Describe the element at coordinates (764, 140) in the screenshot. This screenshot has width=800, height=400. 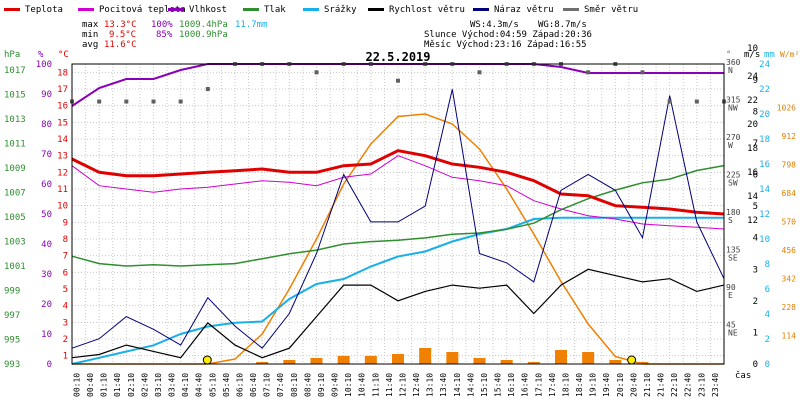
I see `tick-label-mm: 18` at that location.